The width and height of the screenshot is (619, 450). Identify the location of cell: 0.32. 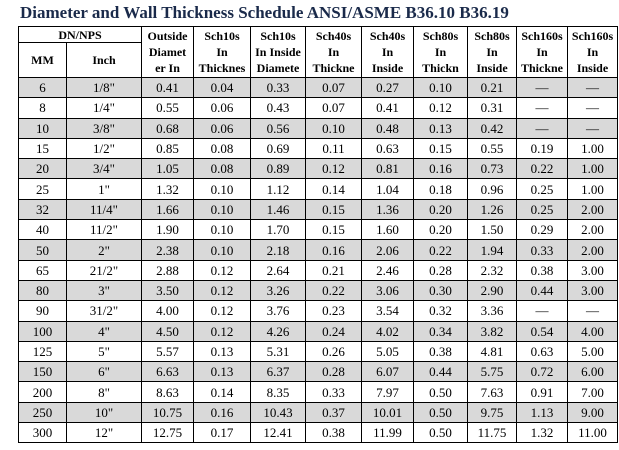
(440, 311).